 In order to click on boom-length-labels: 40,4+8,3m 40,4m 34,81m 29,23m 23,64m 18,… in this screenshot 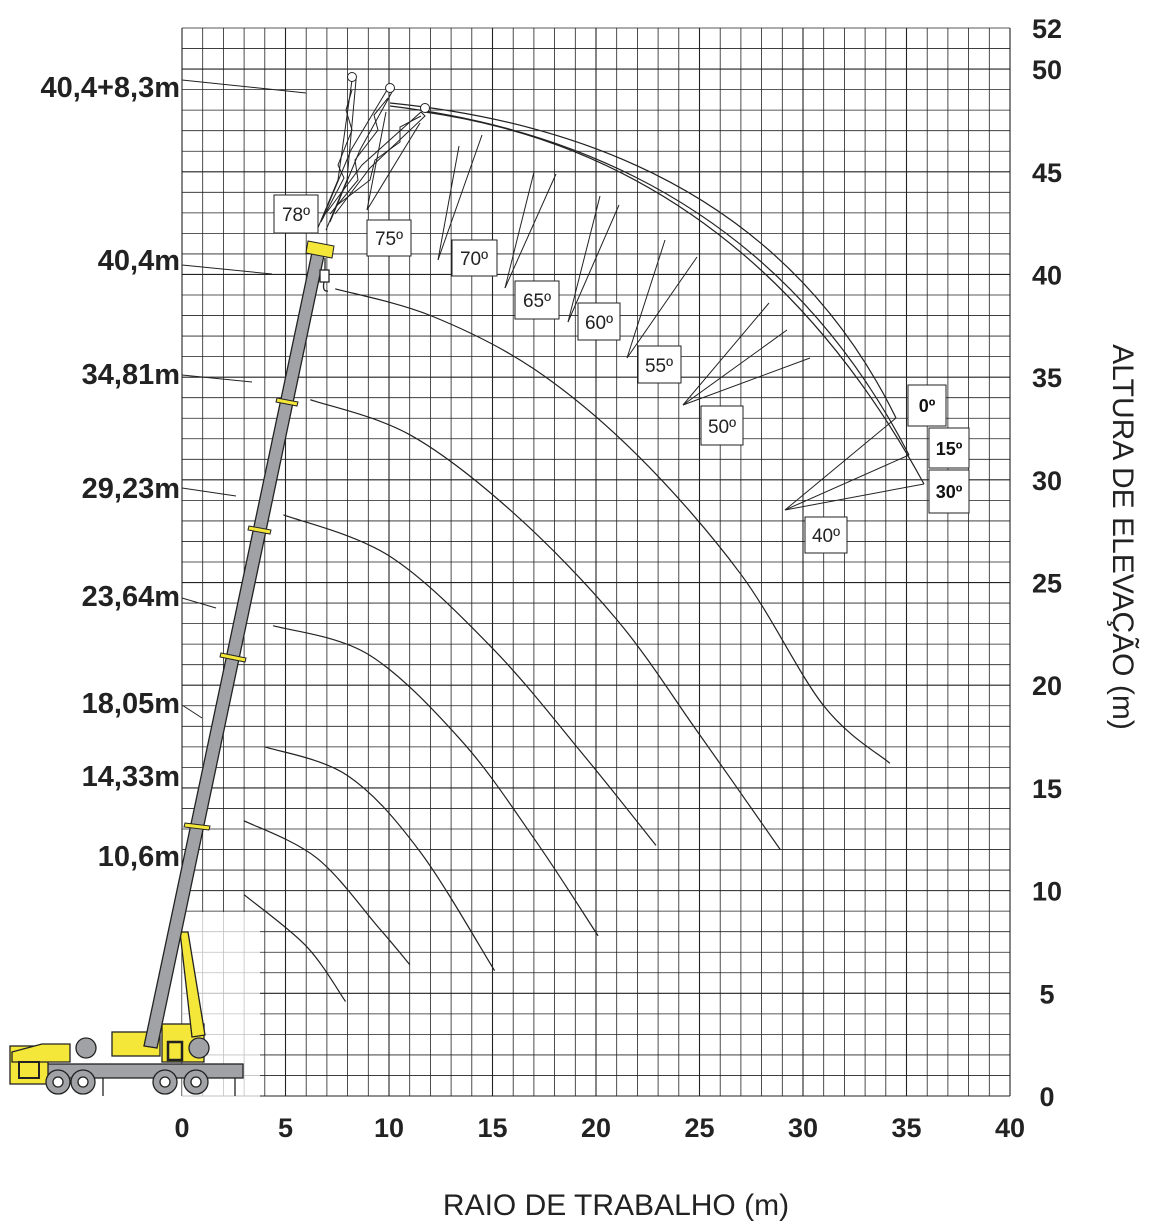, I will do `click(110, 472)`.